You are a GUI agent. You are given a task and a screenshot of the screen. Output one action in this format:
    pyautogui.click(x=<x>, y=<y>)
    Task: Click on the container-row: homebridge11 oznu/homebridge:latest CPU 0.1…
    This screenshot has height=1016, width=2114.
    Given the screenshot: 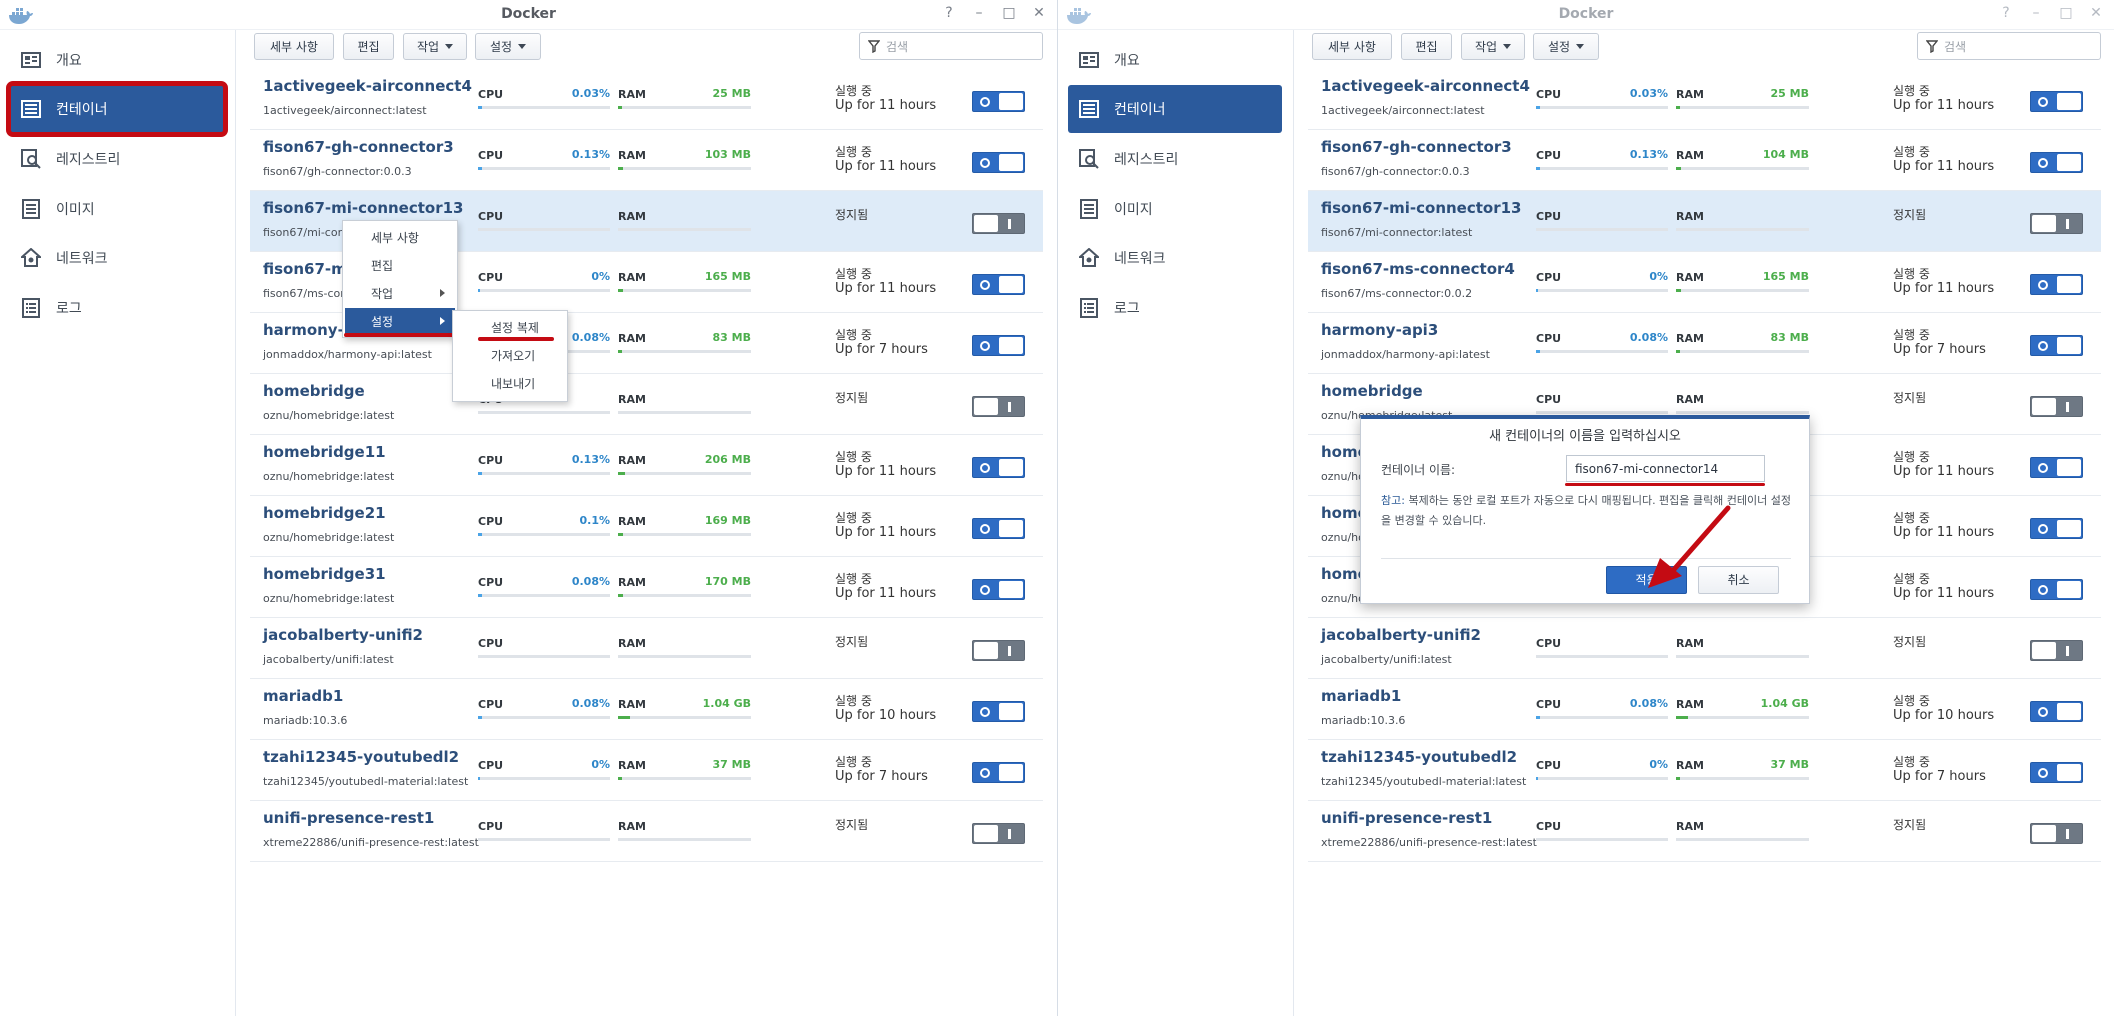 What is the action you would take?
    pyautogui.click(x=646, y=465)
    